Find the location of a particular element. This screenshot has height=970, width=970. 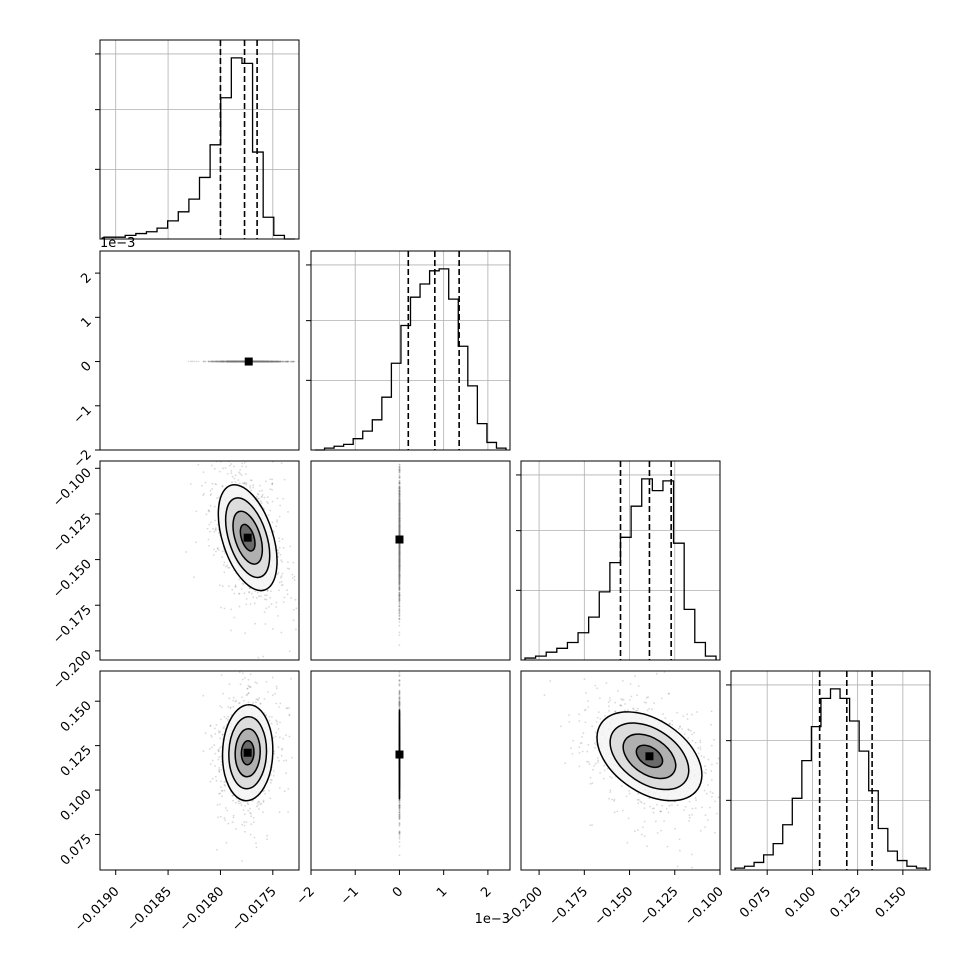

panel-frame is located at coordinates (199, 770).